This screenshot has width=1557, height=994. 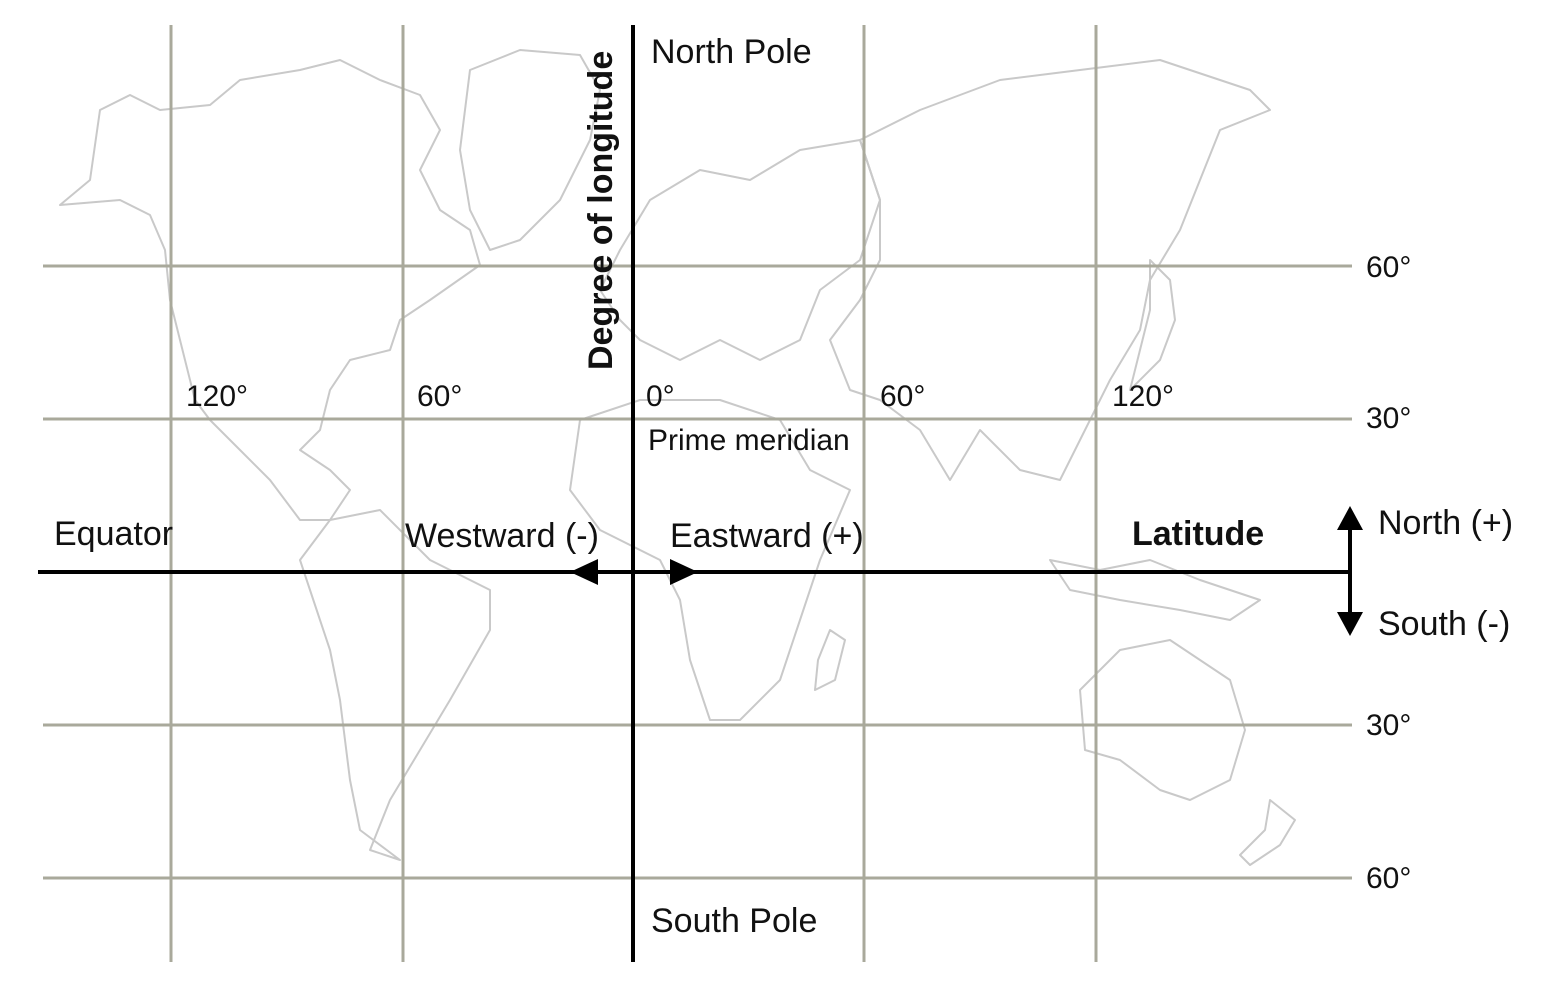 I want to click on eastward-label: Eastward (+), so click(x=767, y=536).